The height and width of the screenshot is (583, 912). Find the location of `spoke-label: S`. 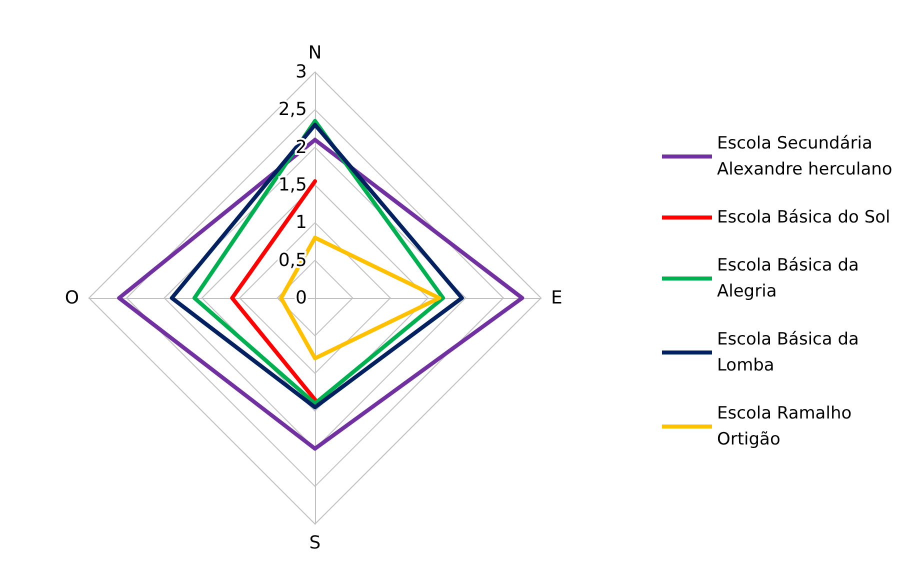

spoke-label: S is located at coordinates (315, 543).